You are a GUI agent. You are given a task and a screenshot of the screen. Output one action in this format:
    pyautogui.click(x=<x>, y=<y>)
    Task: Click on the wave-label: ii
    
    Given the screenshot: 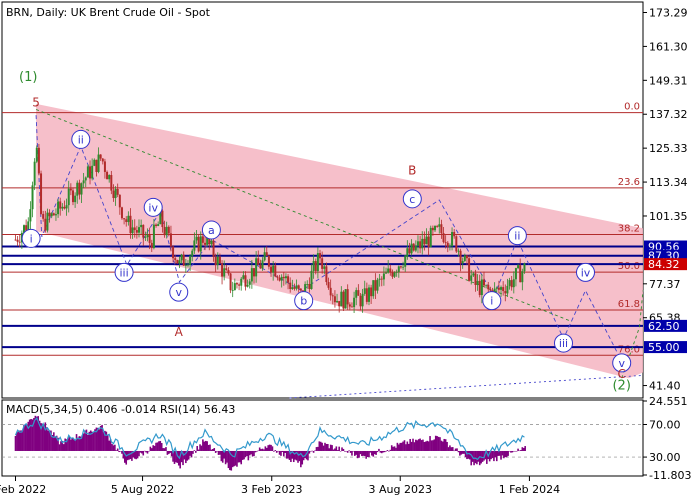 What is the action you would take?
    pyautogui.click(x=81, y=139)
    